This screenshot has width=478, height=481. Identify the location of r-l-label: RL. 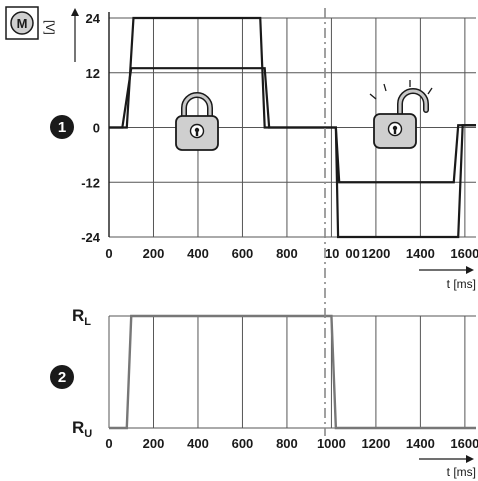
(81, 317).